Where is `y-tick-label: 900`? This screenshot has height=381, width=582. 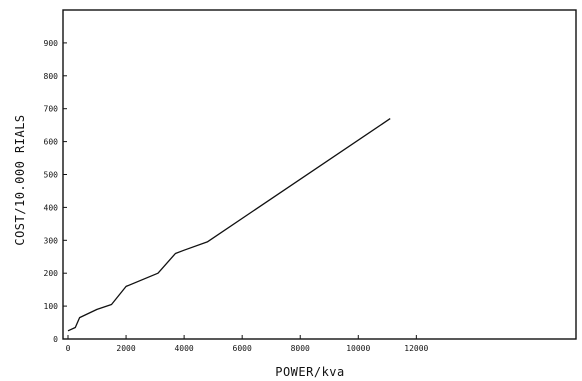 y-tick-label: 900 is located at coordinates (51, 43).